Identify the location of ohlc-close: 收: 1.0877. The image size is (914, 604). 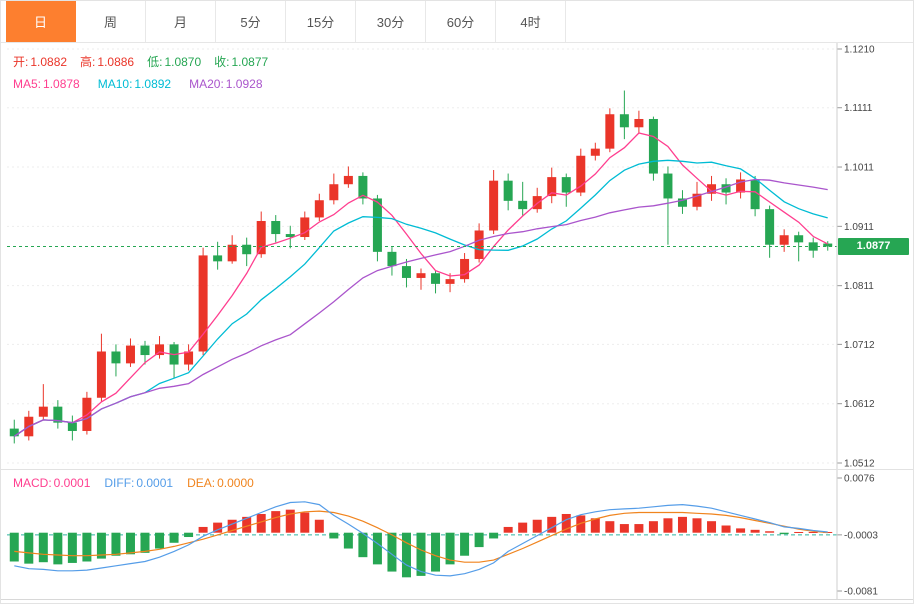
(241, 62).